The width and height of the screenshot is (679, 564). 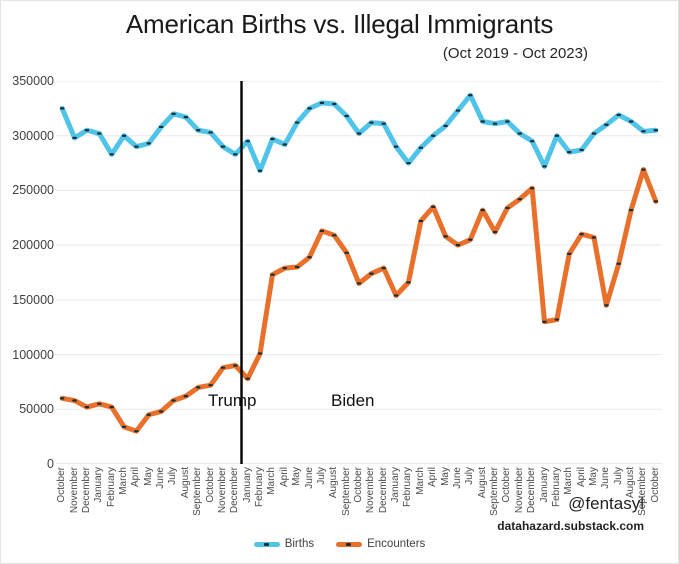 I want to click on y-tick-label: 50000, so click(x=36, y=409).